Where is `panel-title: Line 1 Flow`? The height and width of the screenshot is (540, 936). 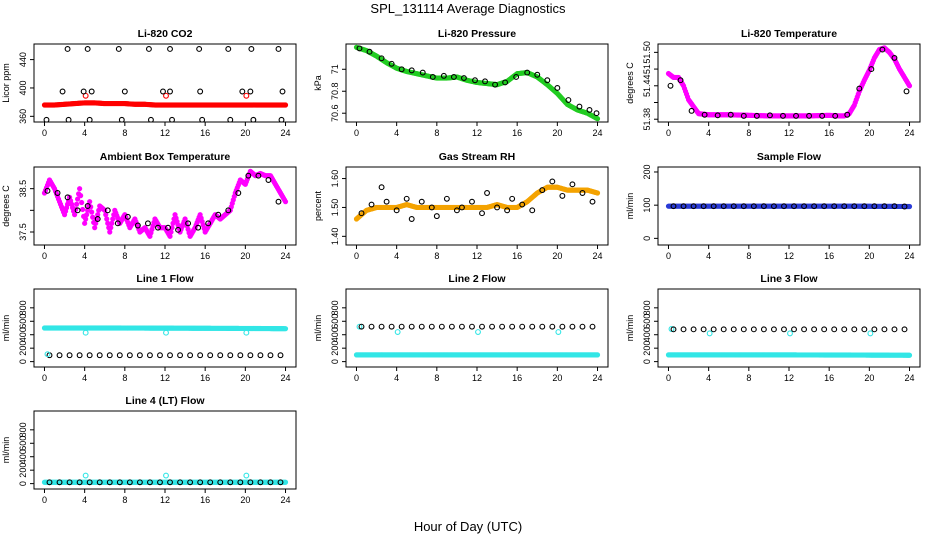
panel-title: Line 1 Flow is located at coordinates (165, 279).